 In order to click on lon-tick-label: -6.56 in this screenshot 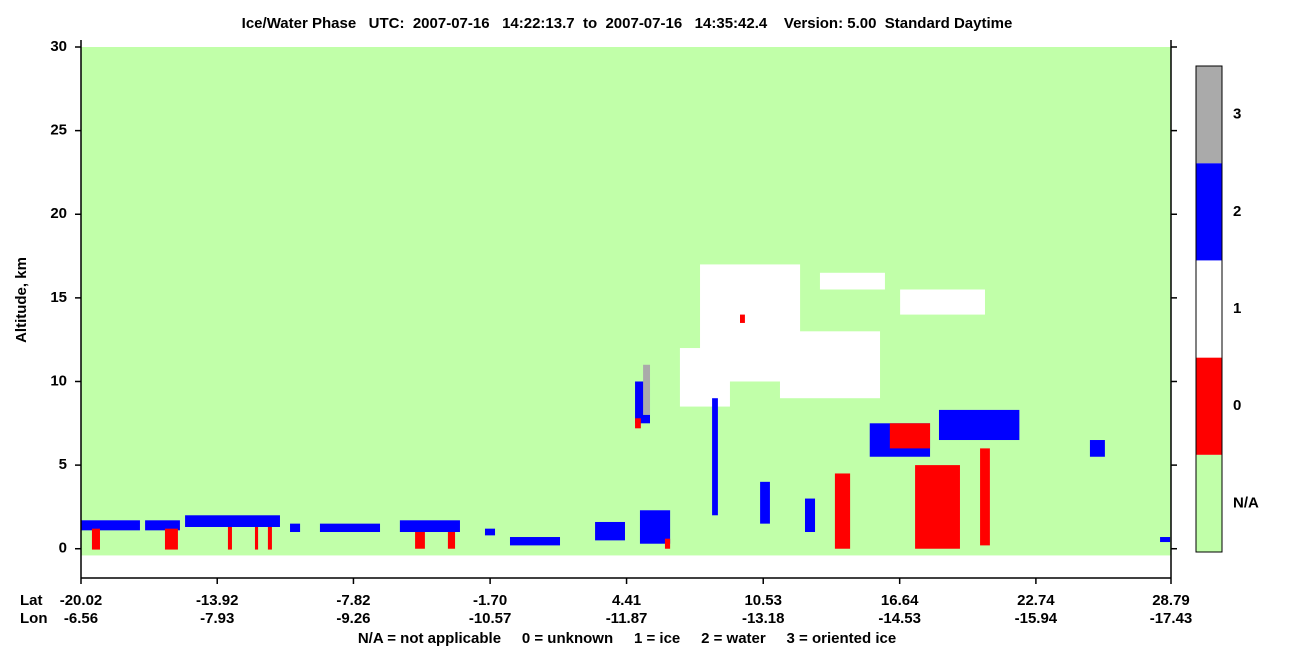, I will do `click(81, 618)`.